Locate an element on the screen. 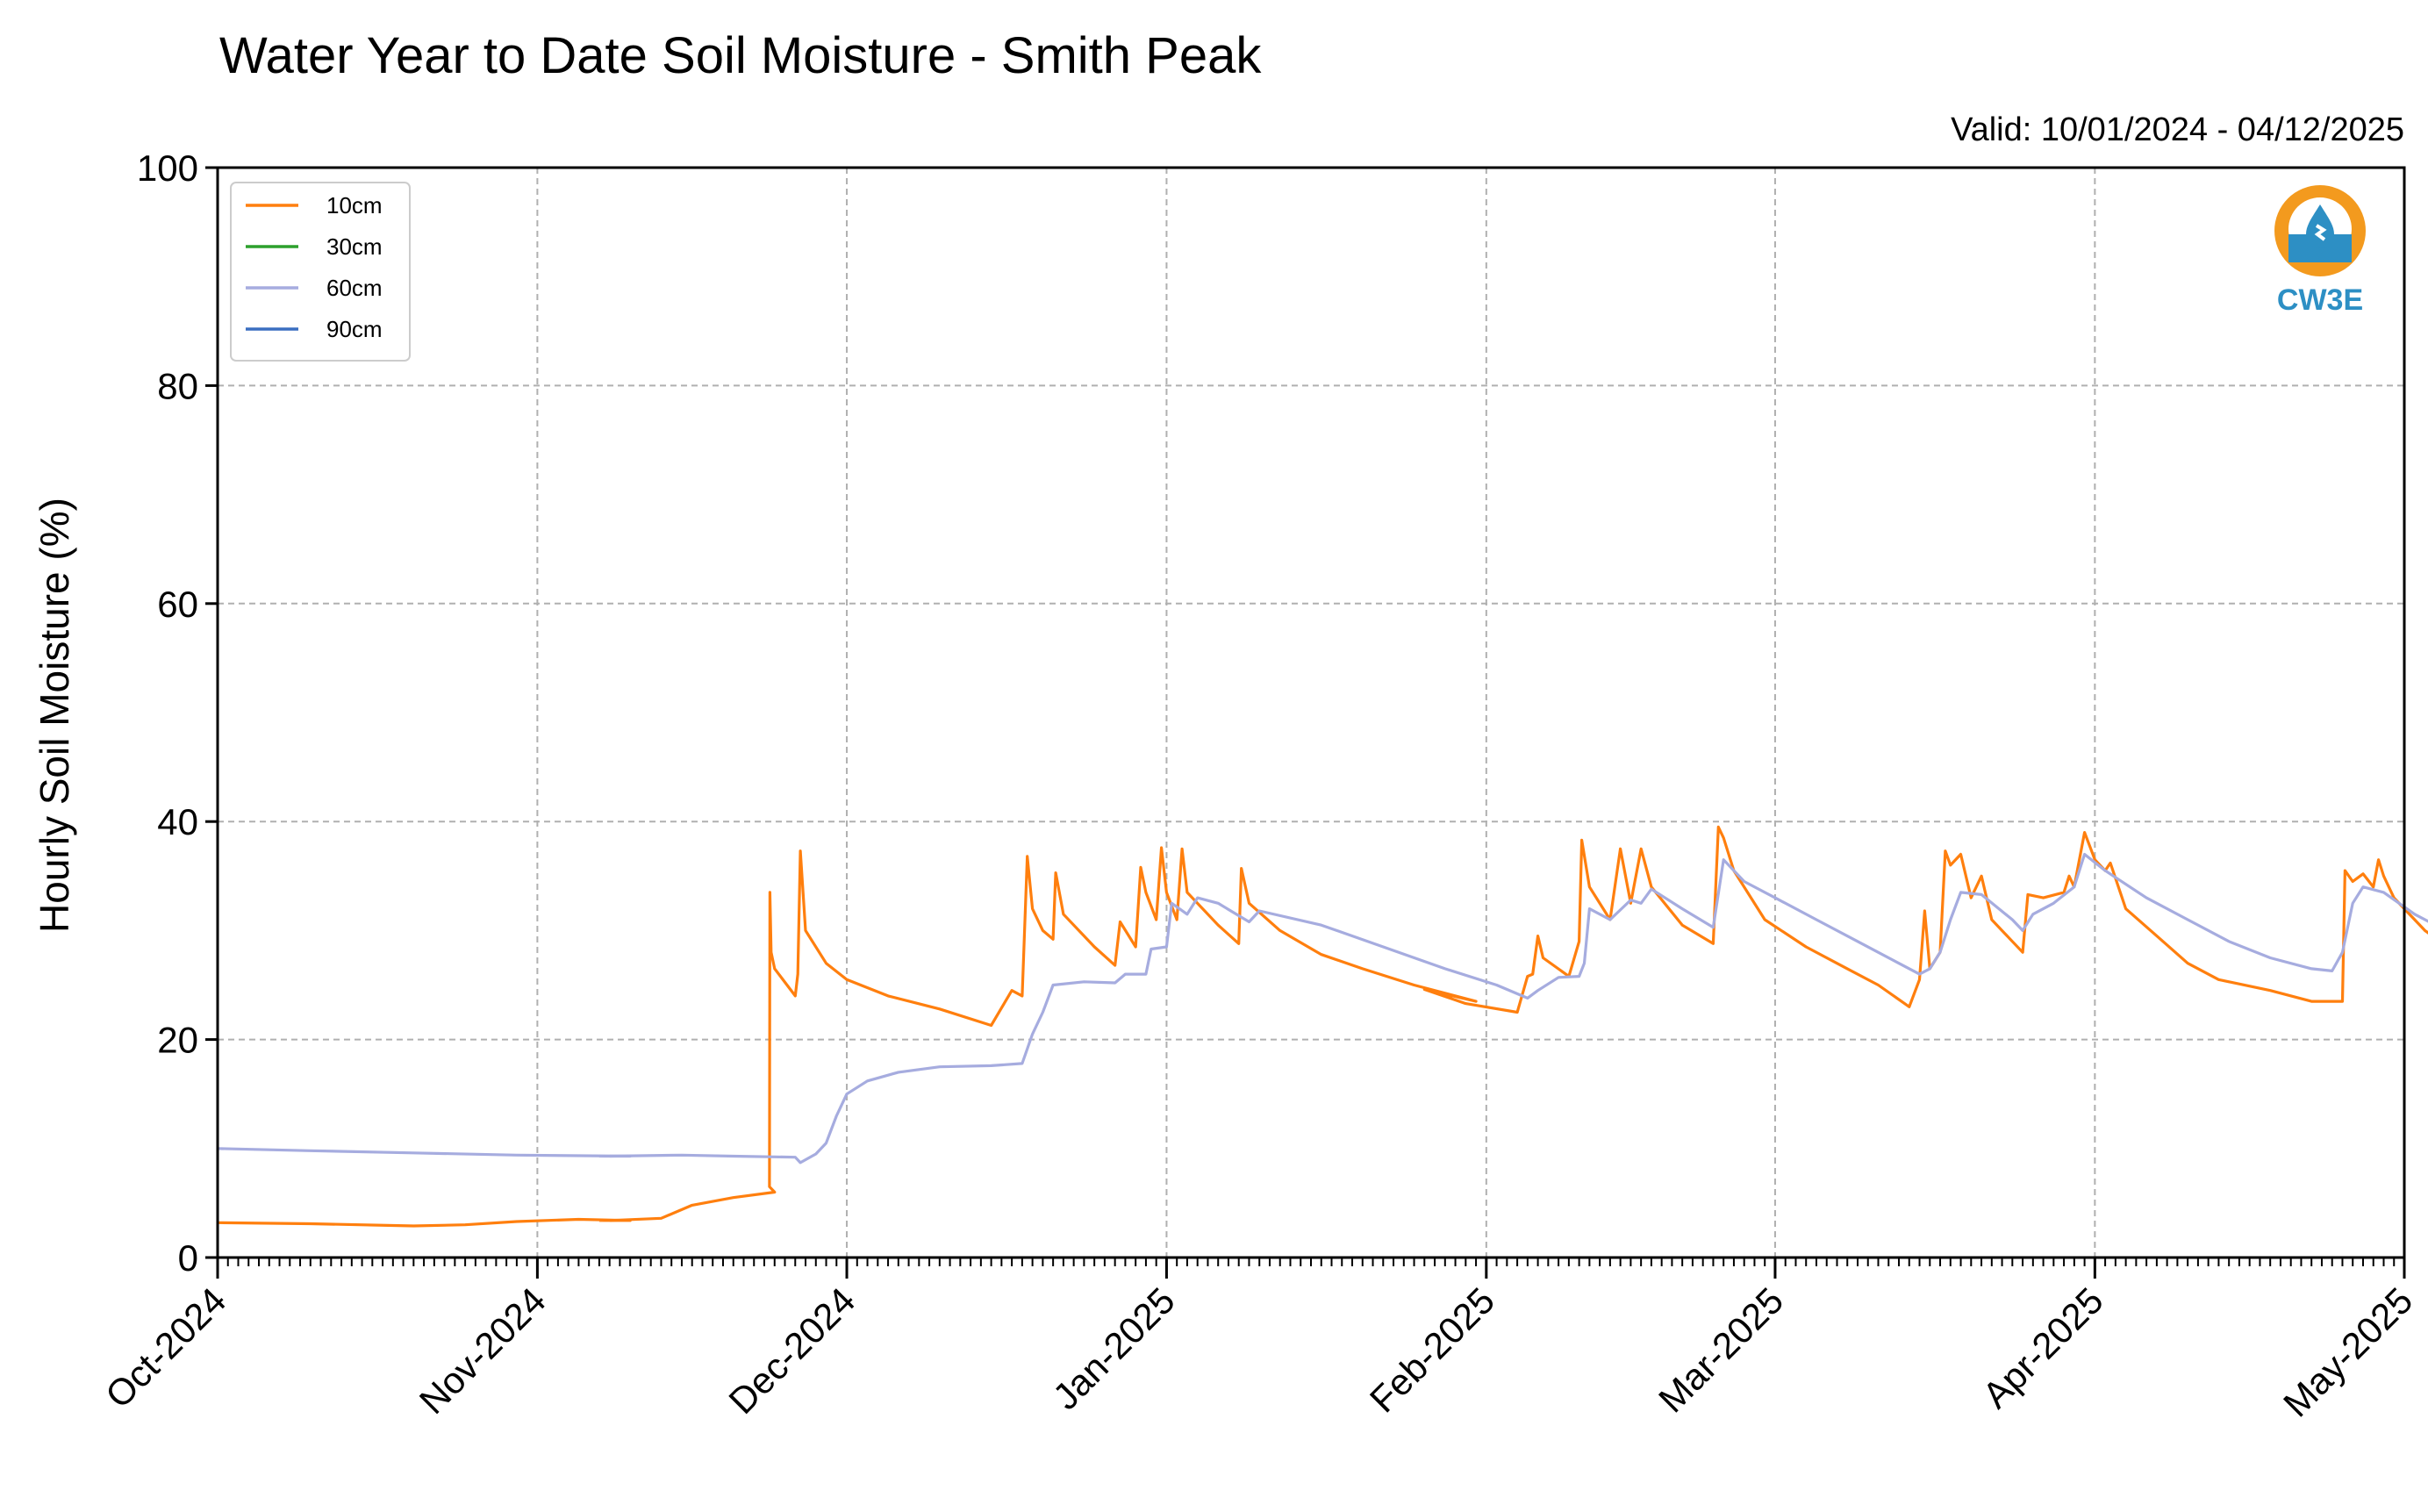 The image size is (2428, 1512). y-tick-label: 40 is located at coordinates (177, 822).